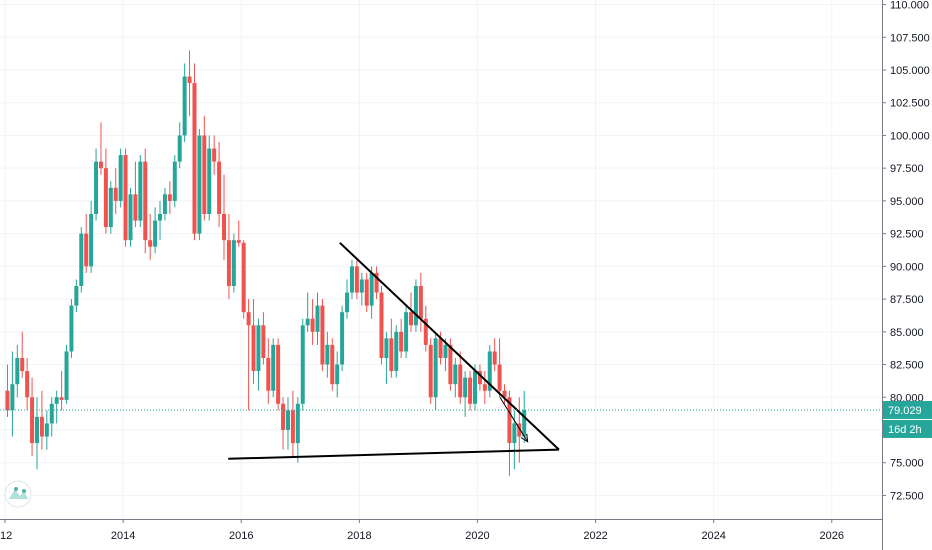 Image resolution: width=932 pixels, height=550 pixels. What do you see at coordinates (18, 494) in the screenshot?
I see `tradingview-logo-icon` at bounding box center [18, 494].